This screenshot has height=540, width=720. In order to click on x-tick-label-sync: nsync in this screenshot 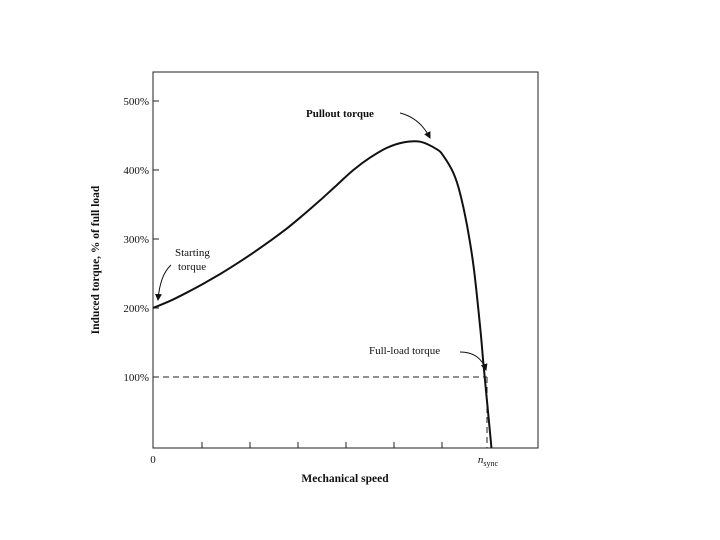, I will do `click(488, 461)`.